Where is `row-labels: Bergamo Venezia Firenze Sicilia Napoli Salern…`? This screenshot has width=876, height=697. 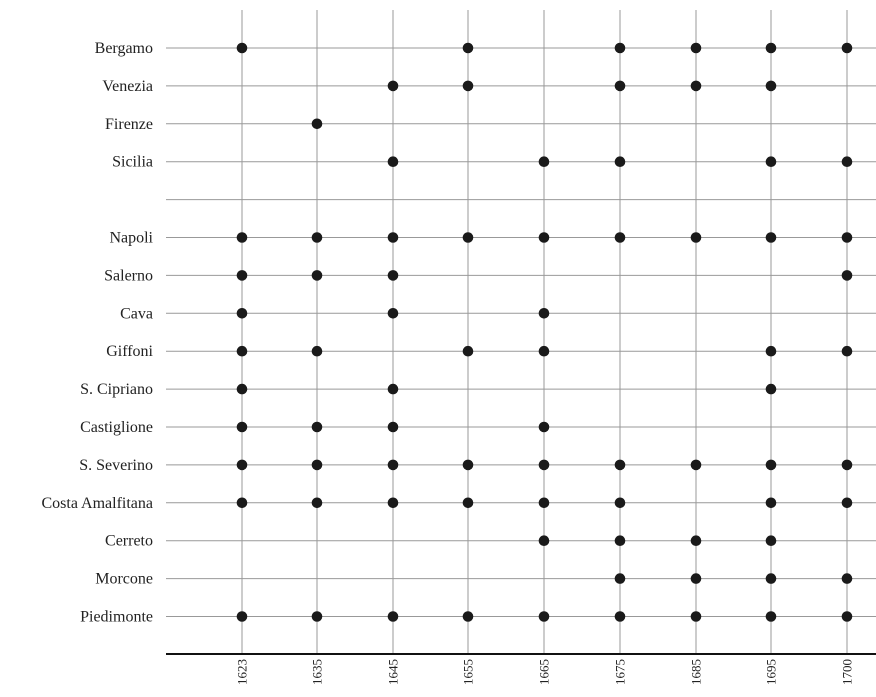
row-labels: Bergamo Venezia Firenze Sicilia Napoli Salern… is located at coordinates (97, 333).